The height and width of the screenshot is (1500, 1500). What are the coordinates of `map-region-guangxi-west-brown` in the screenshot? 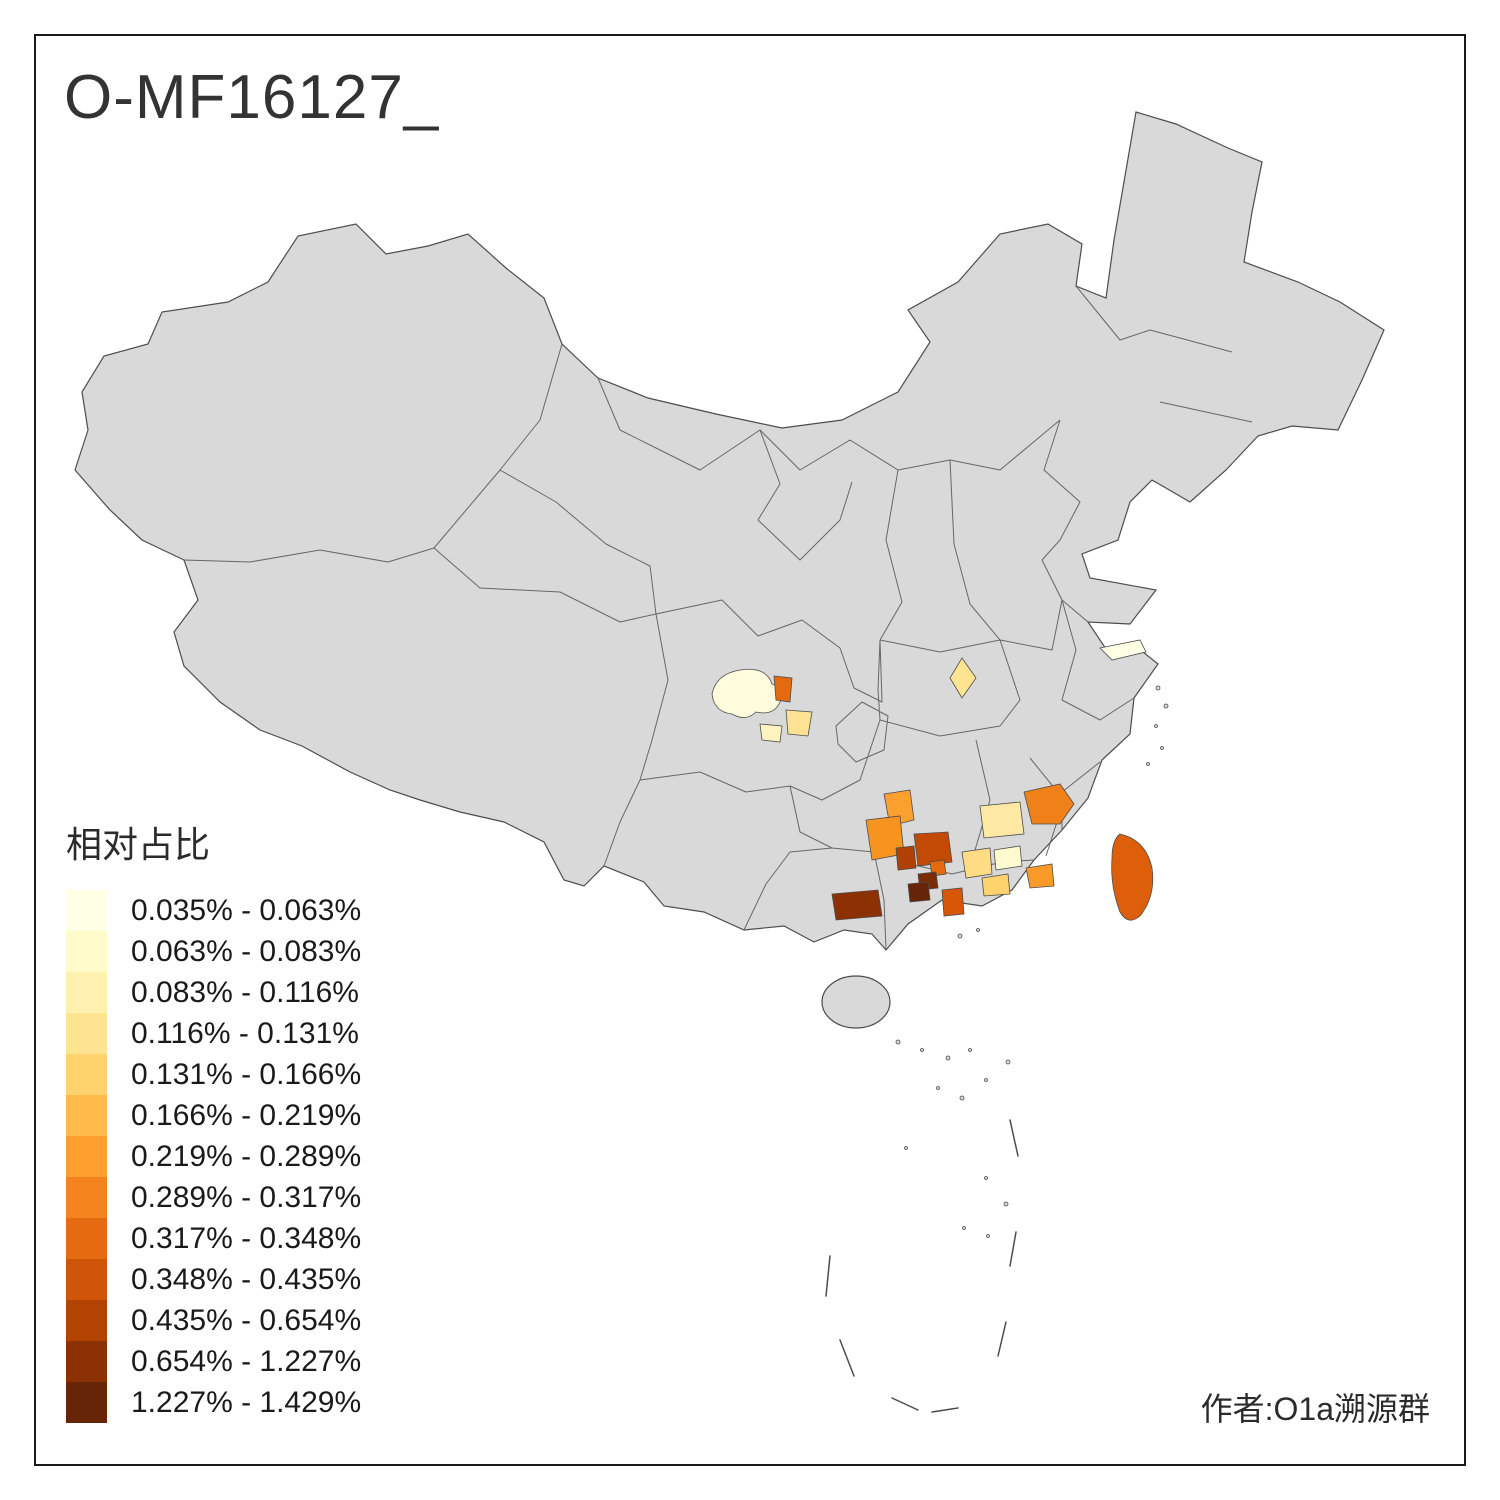 It's located at (857, 905).